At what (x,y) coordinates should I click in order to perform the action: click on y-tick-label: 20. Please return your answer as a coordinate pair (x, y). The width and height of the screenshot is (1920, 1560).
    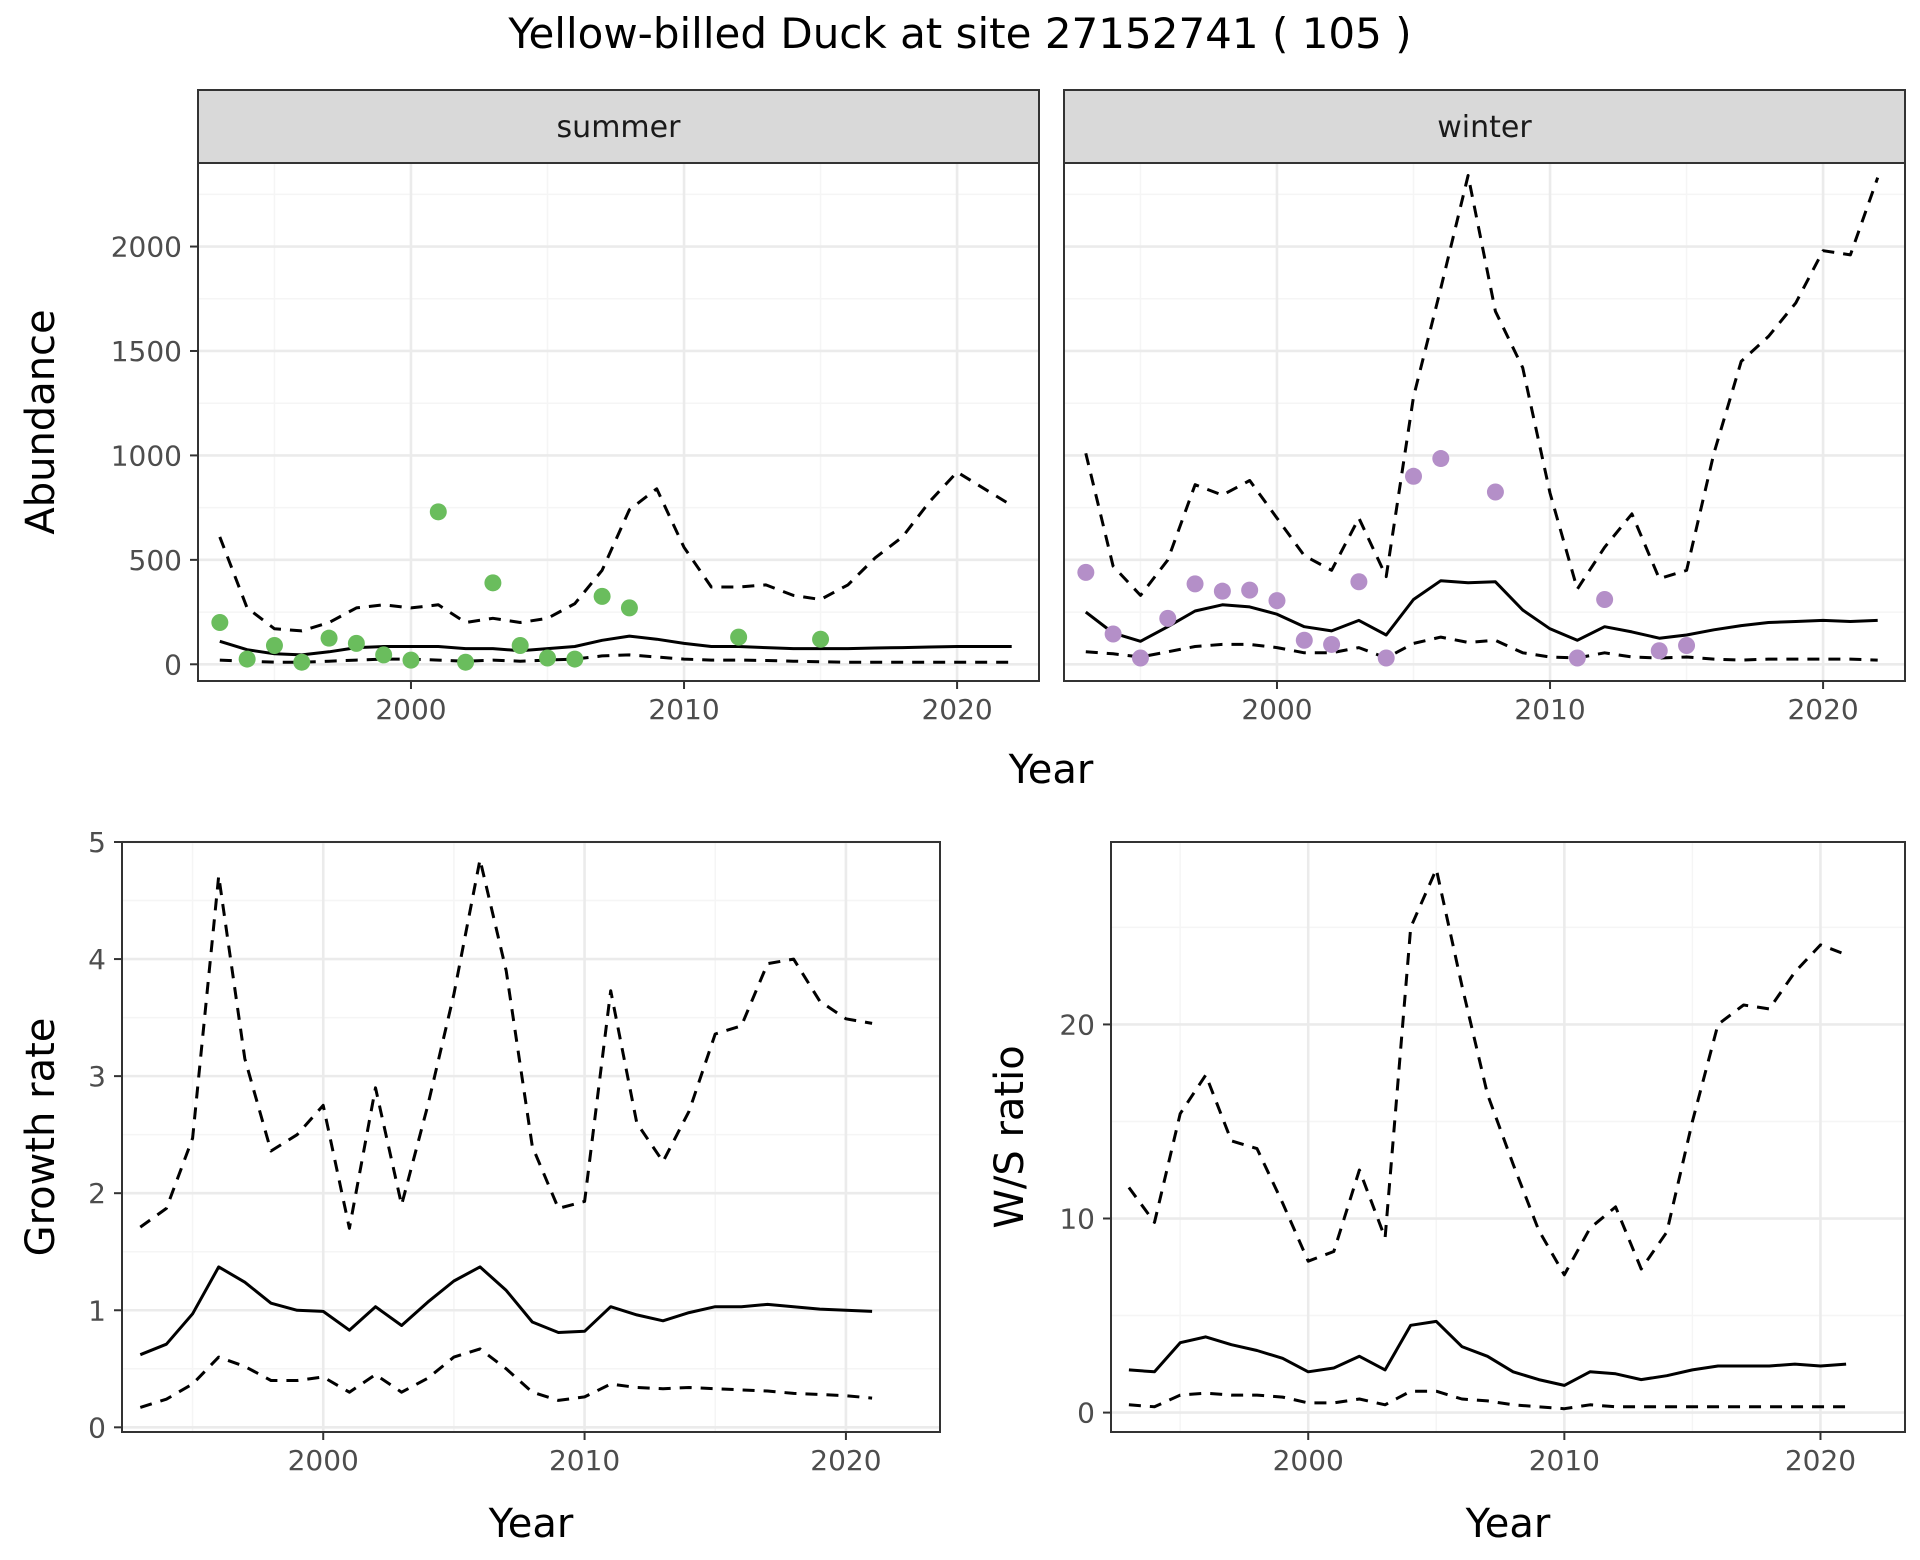
    Looking at the image, I should click on (1077, 1024).